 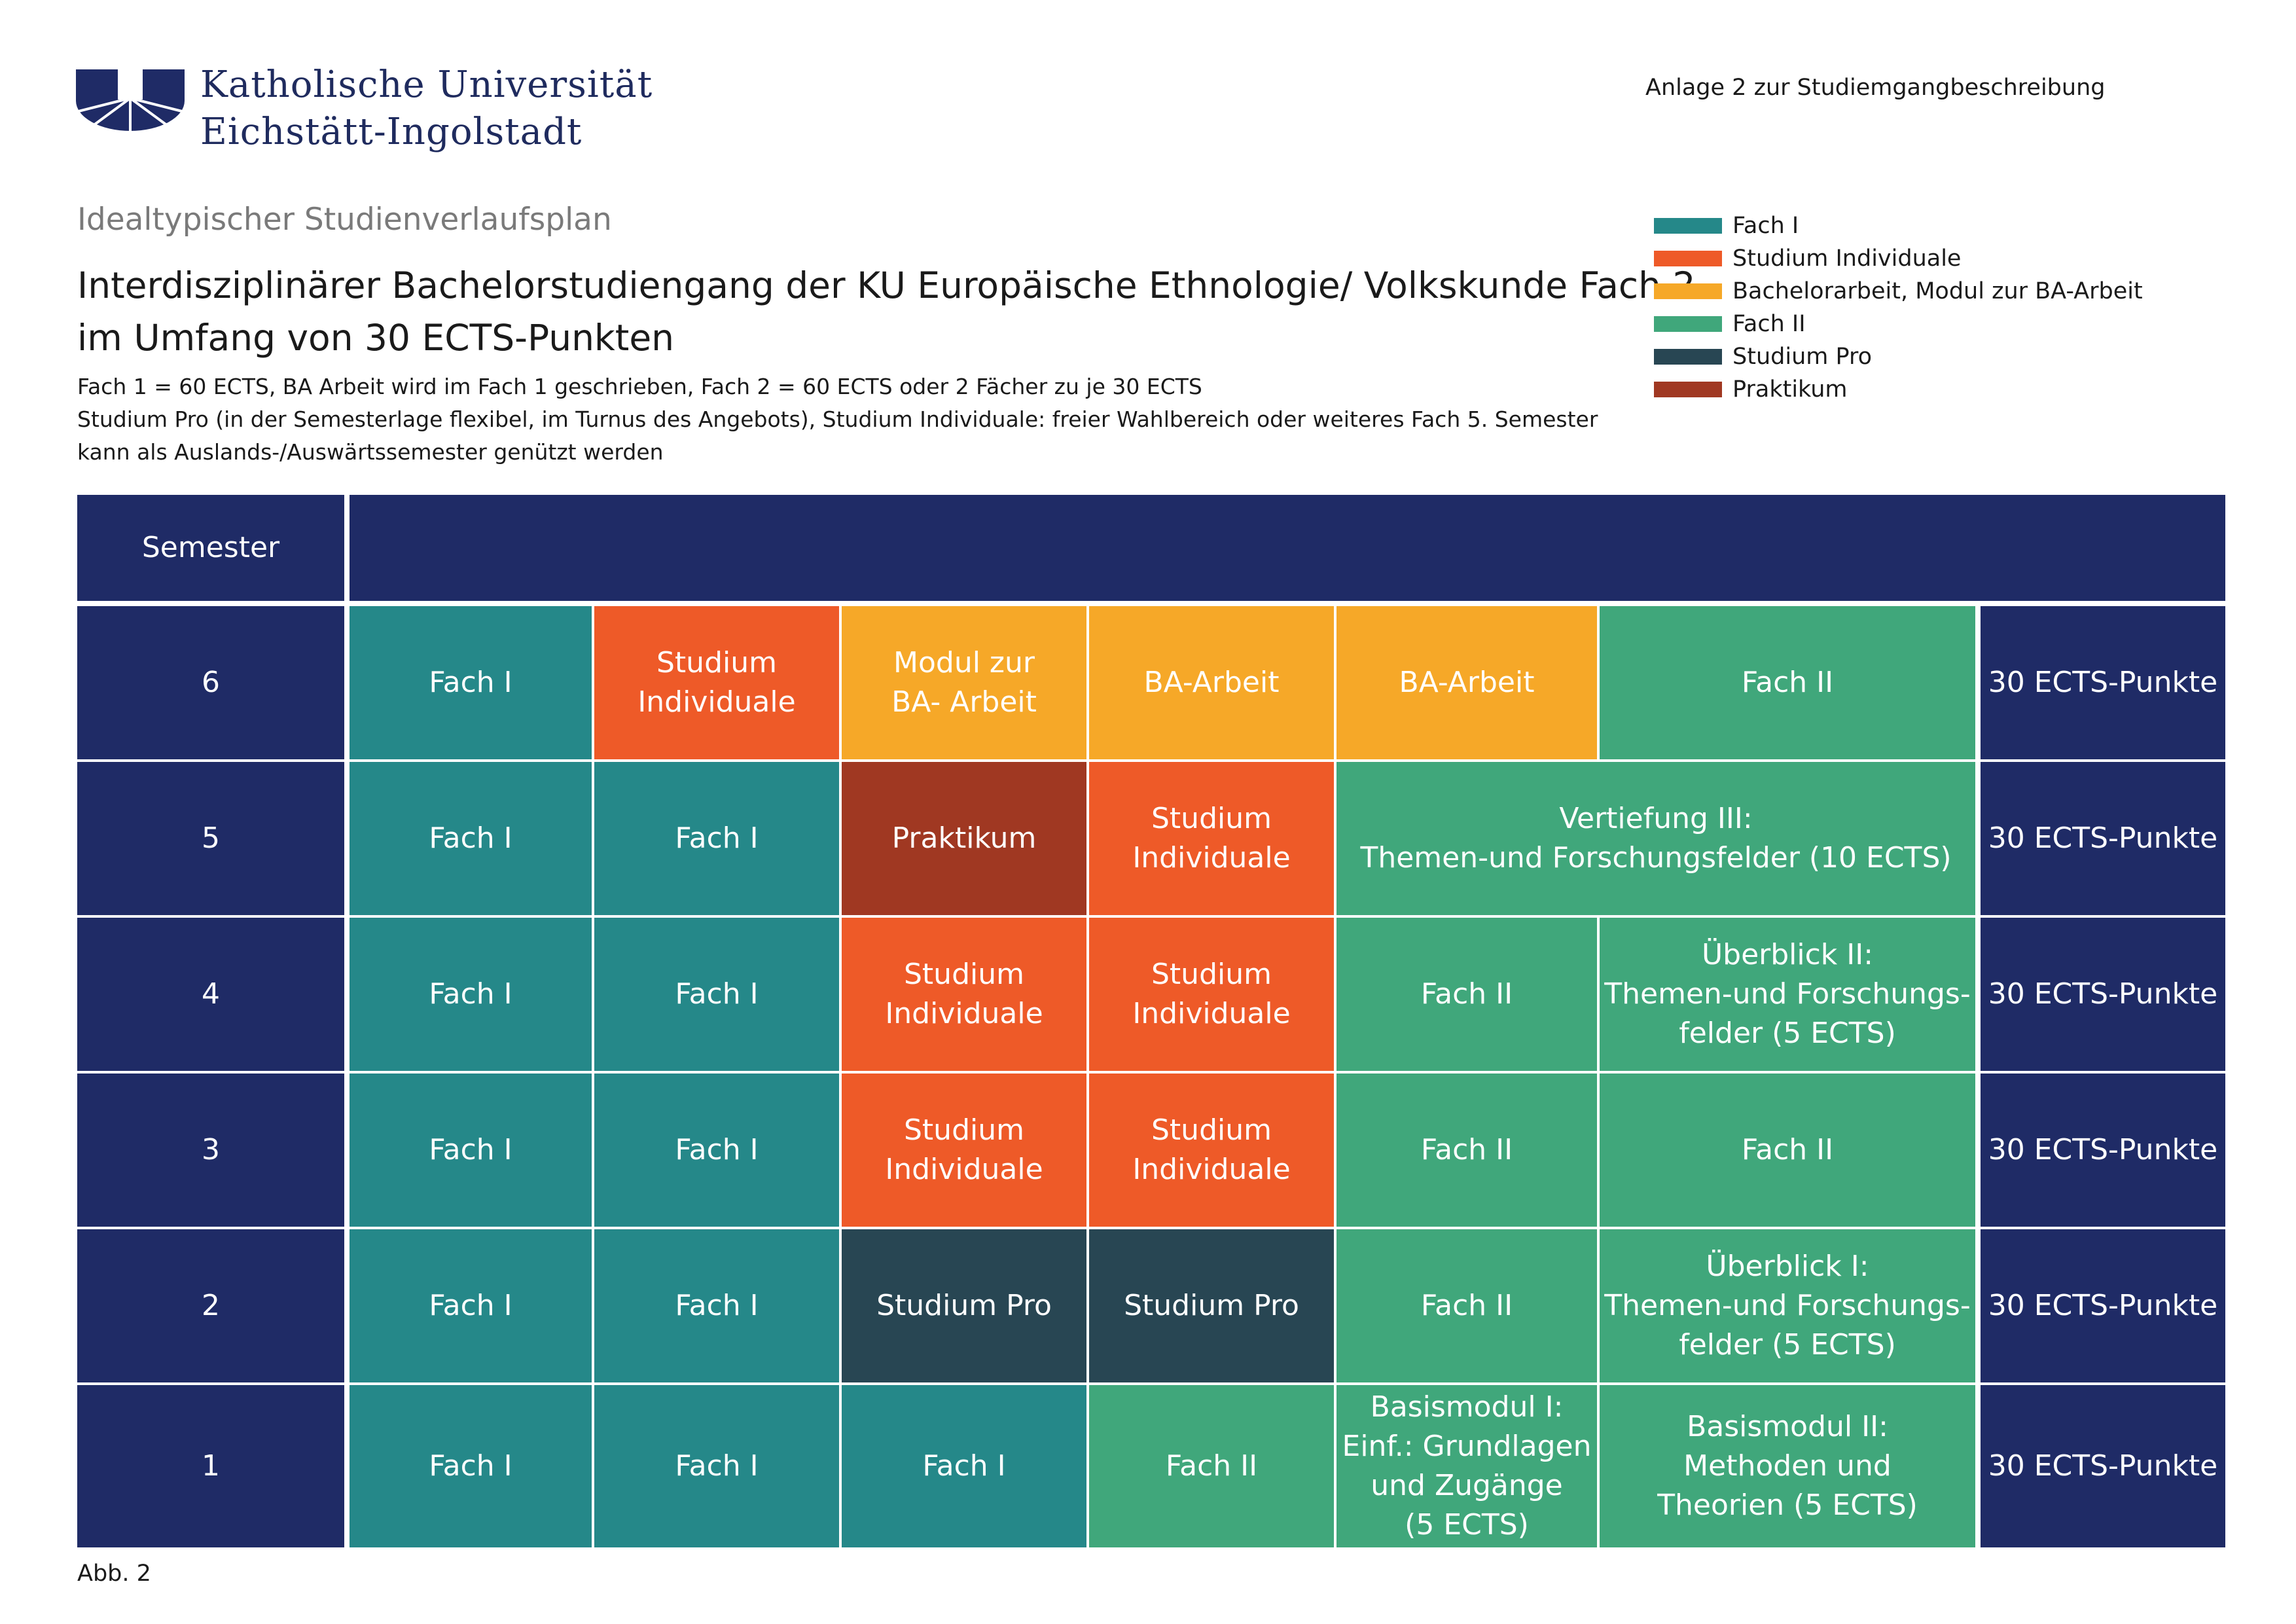 What do you see at coordinates (344, 220) in the screenshot?
I see `plan-kicker: Idealtypischer Studienverlaufsplan` at bounding box center [344, 220].